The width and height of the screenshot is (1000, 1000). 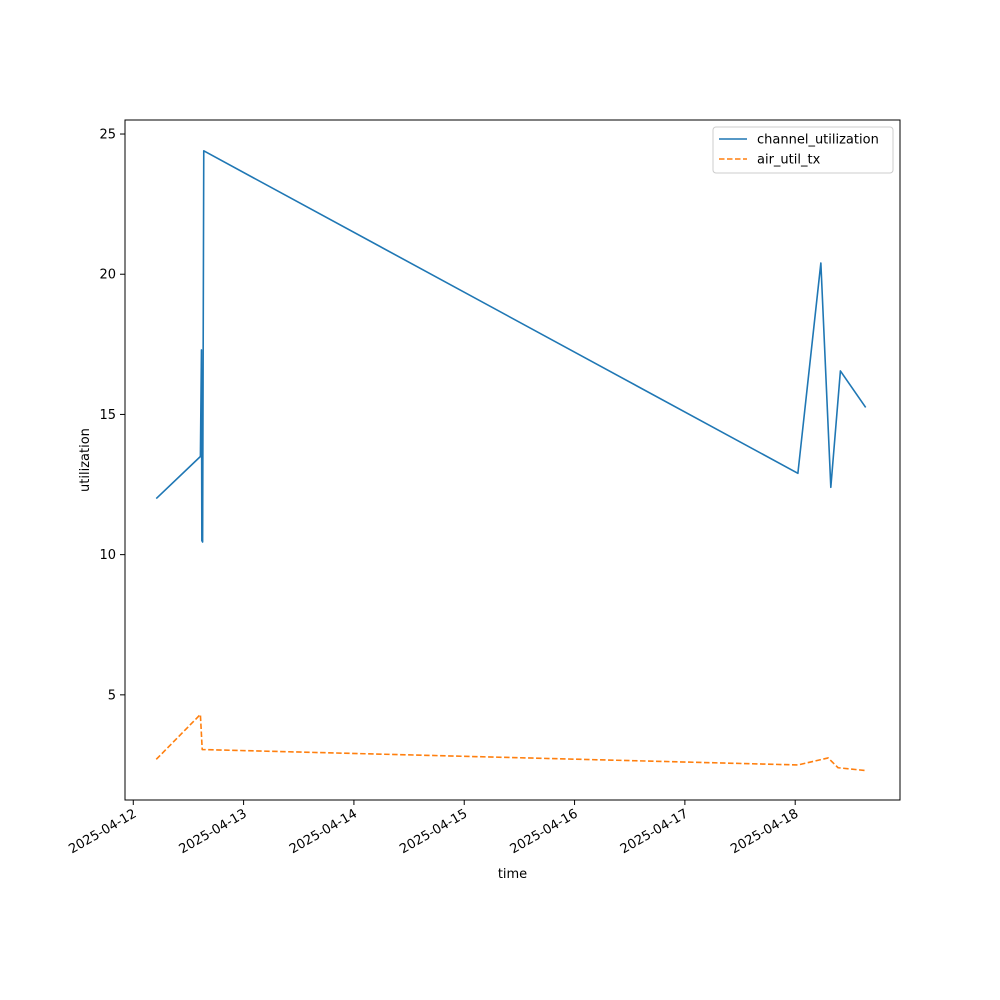 What do you see at coordinates (789, 160) in the screenshot?
I see `legend-label: air_util_tx` at bounding box center [789, 160].